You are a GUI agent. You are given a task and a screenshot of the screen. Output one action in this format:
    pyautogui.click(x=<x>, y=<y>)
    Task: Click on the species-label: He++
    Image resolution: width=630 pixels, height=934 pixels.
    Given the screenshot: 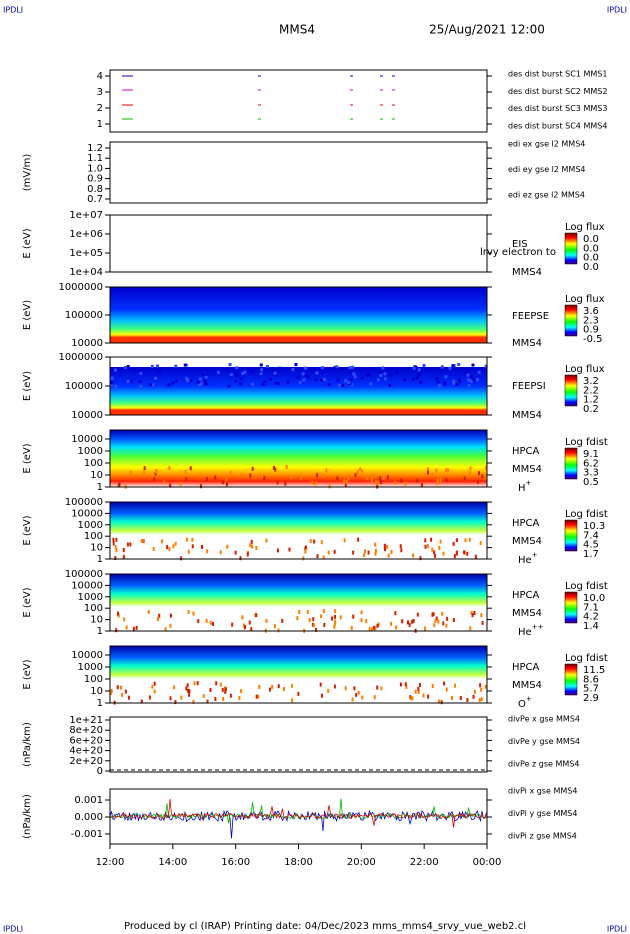 What is the action you would take?
    pyautogui.click(x=531, y=630)
    